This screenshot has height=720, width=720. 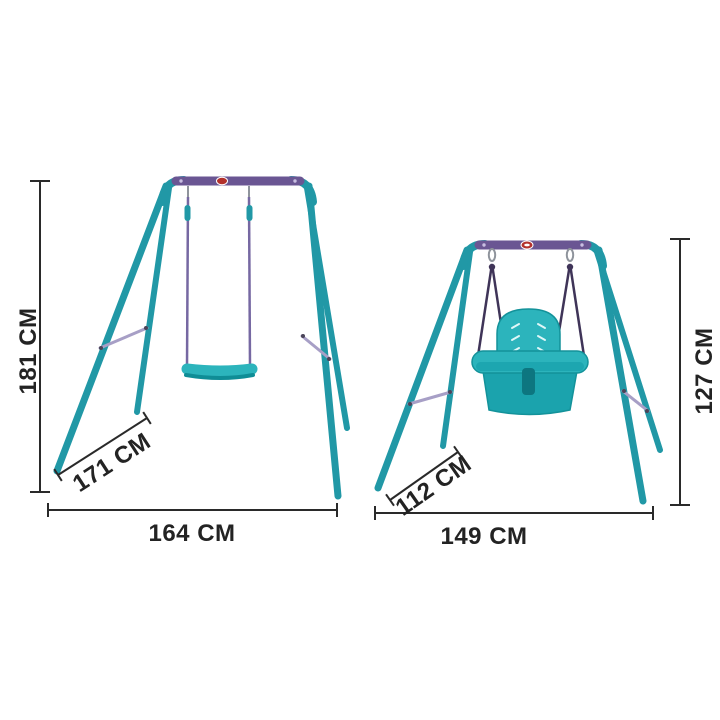 What do you see at coordinates (222, 181) in the screenshot?
I see `brand-badge-icon` at bounding box center [222, 181].